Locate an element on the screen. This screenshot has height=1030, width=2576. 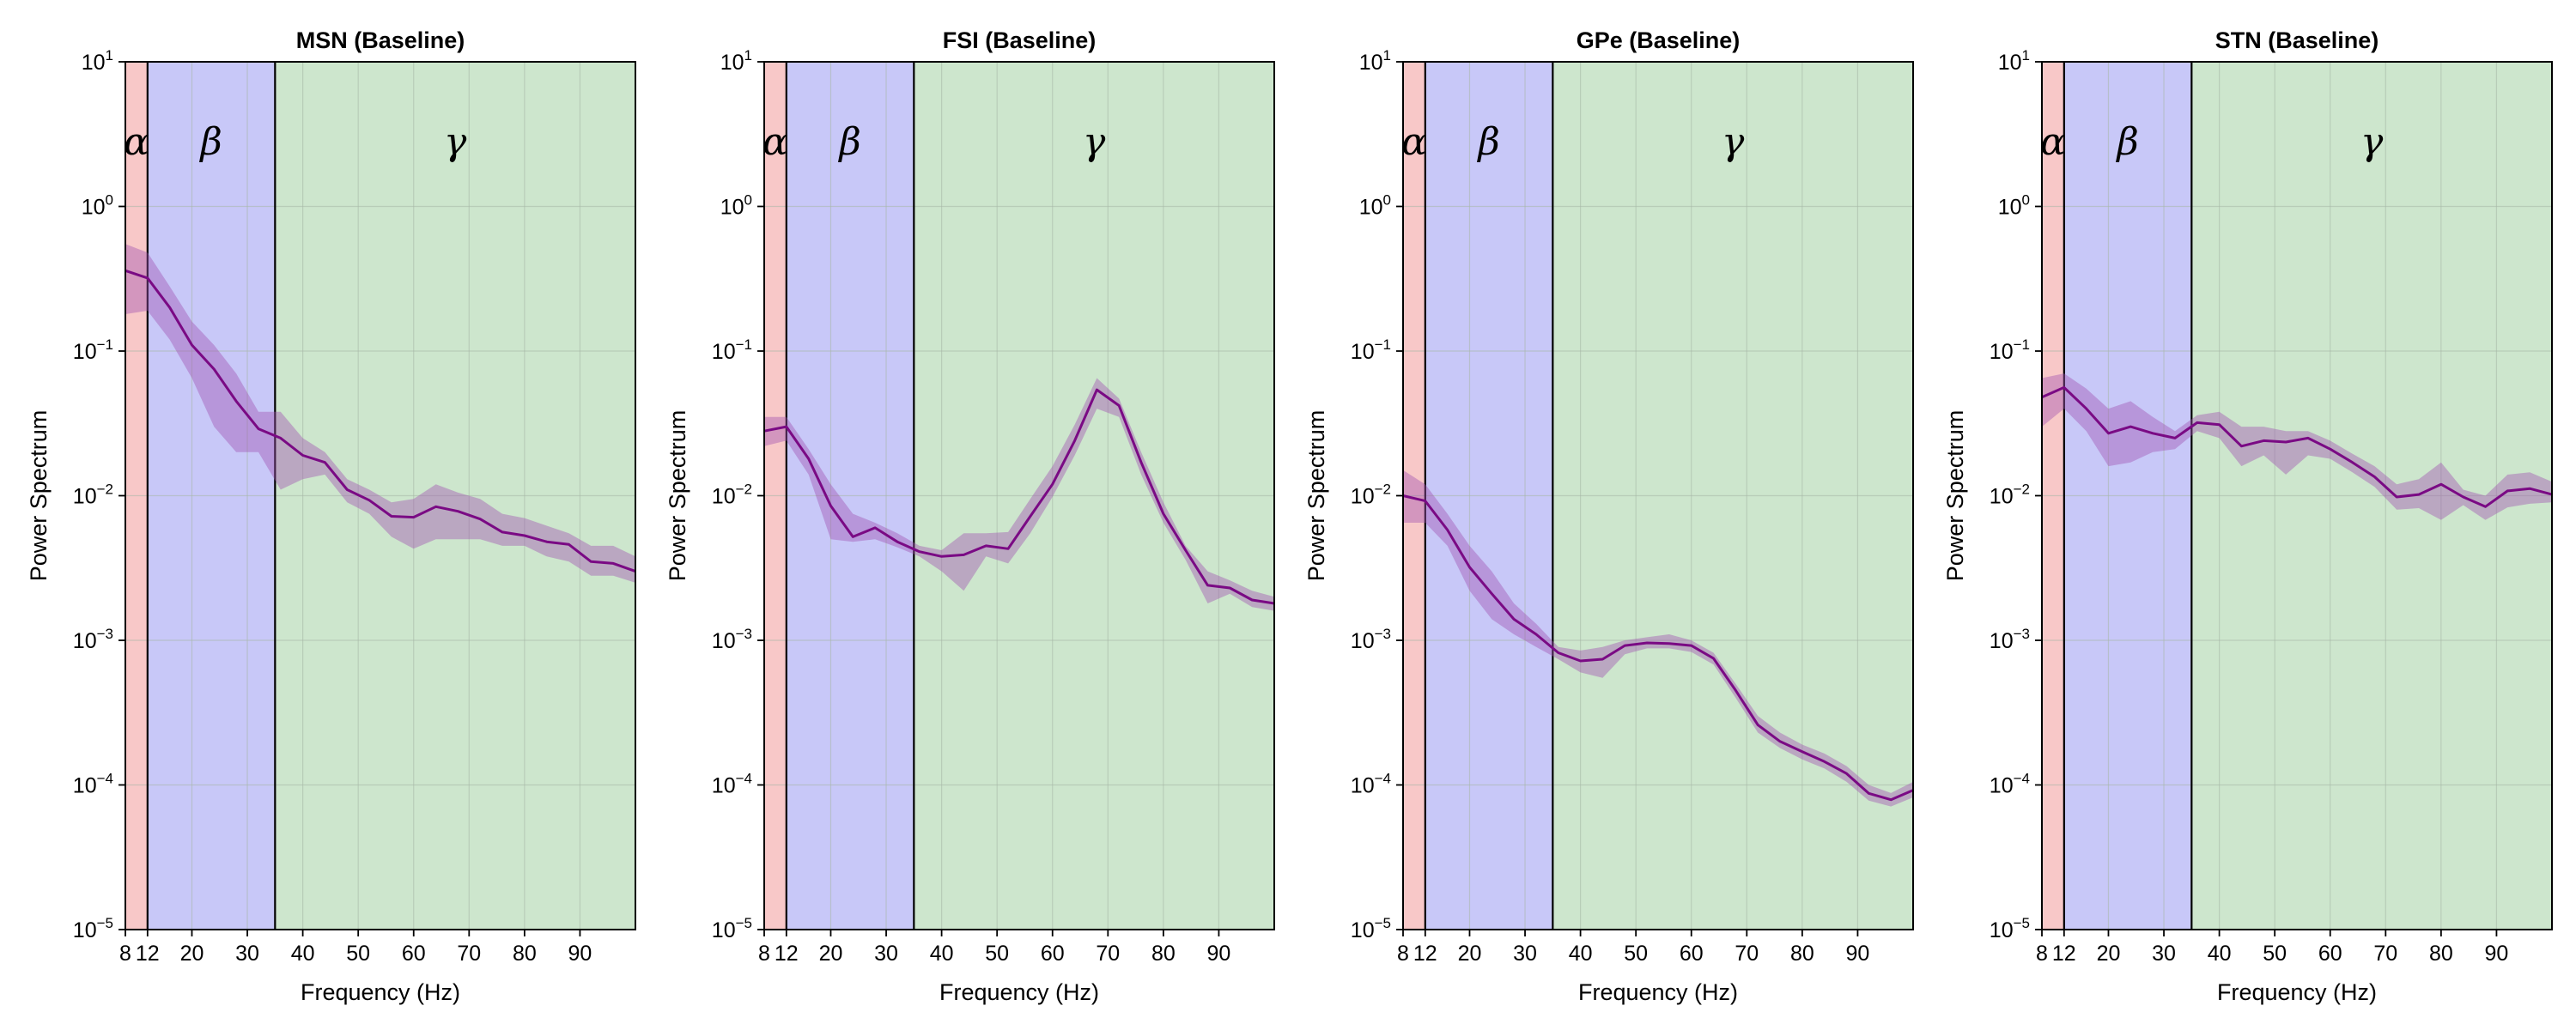
chart-title: STN (Baseline) is located at coordinates (2297, 40).